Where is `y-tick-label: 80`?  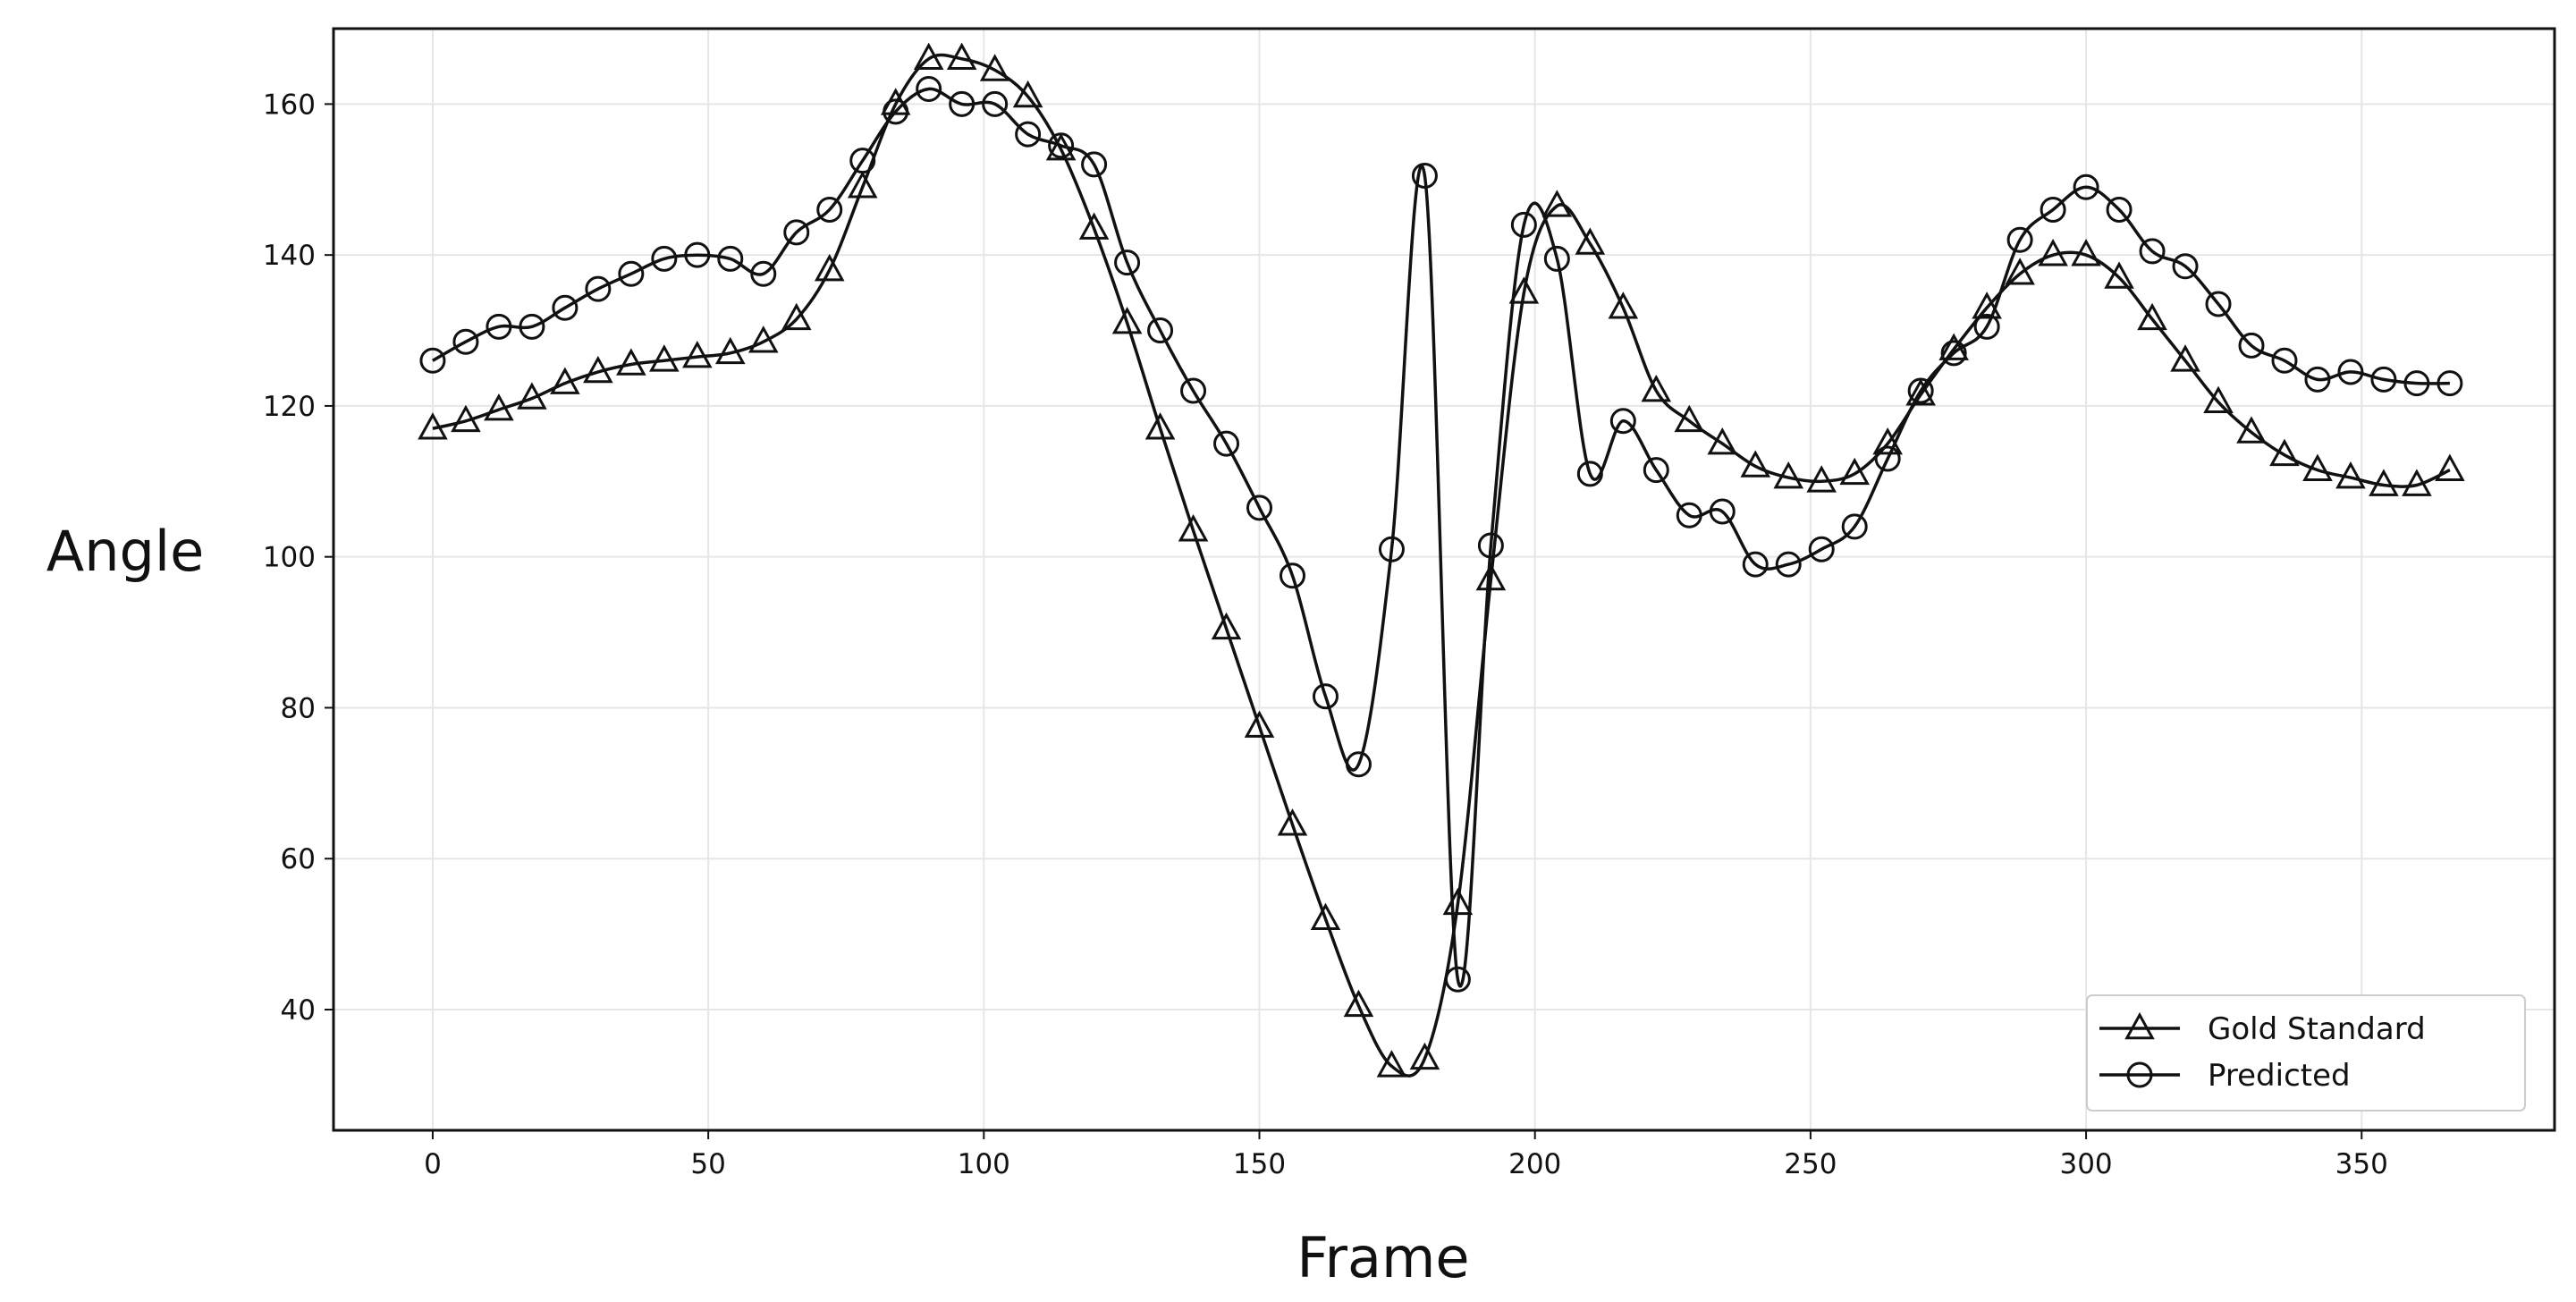 y-tick-label: 80 is located at coordinates (298, 708).